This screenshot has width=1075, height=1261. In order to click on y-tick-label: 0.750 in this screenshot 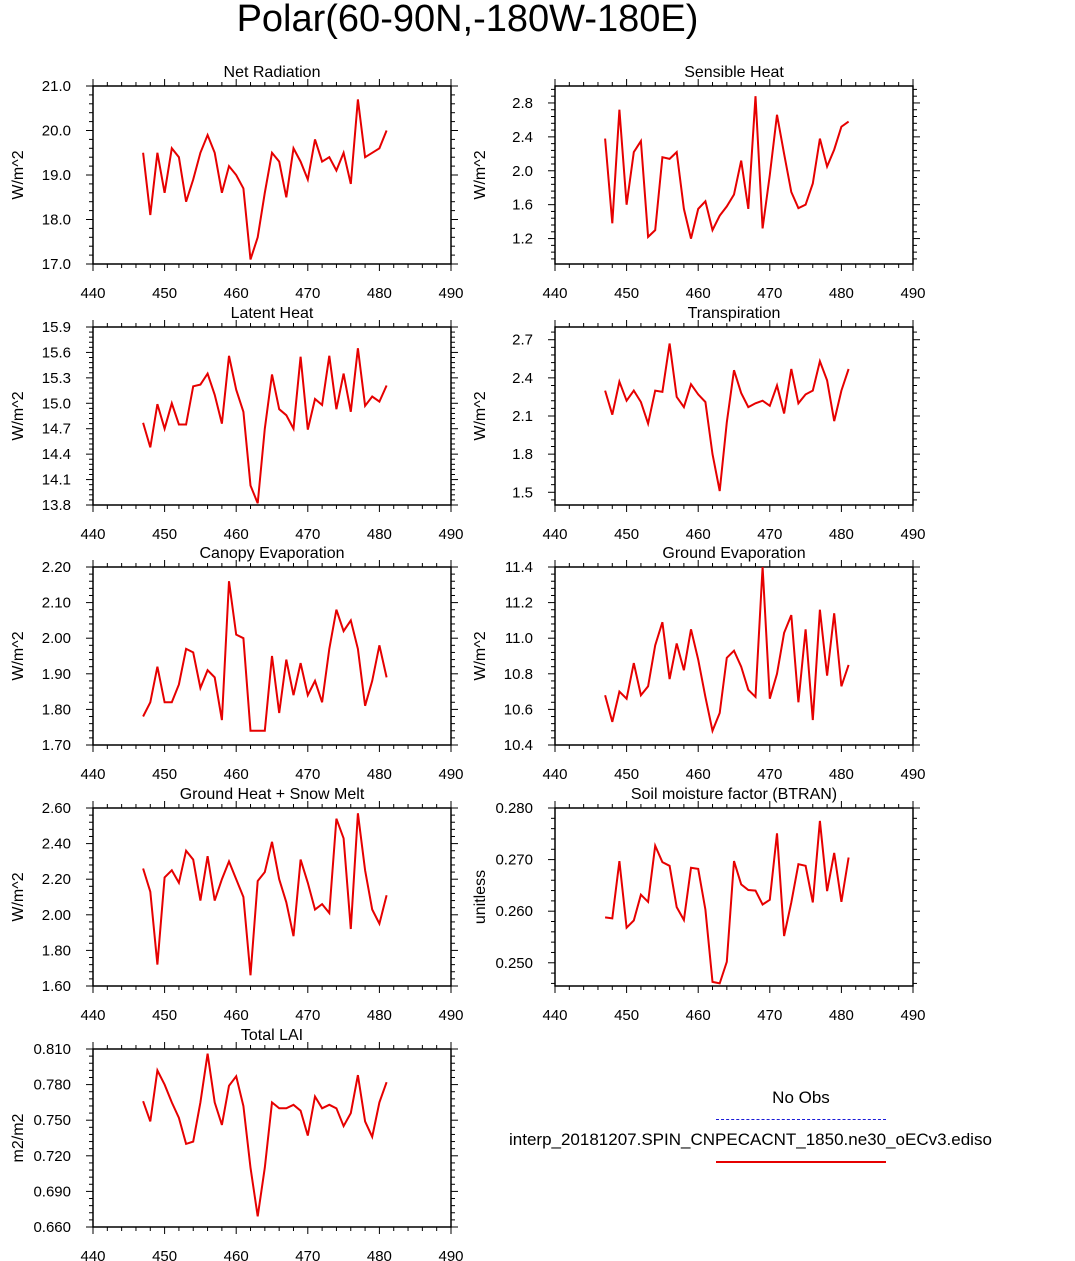, I will do `click(52, 1120)`.